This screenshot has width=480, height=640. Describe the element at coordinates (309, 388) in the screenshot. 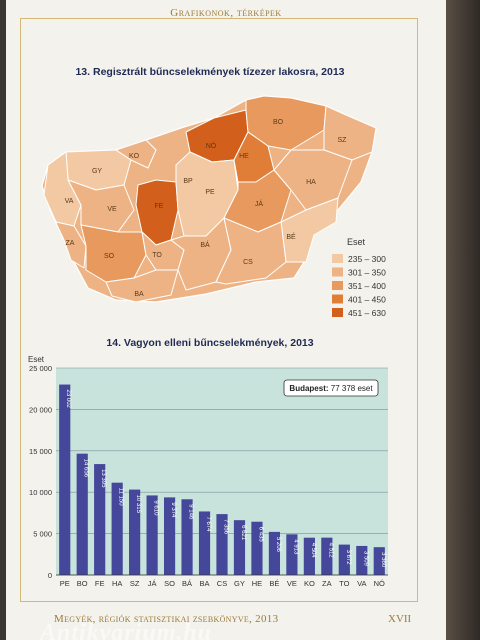

I see `annotation-label: Budapest:` at that location.